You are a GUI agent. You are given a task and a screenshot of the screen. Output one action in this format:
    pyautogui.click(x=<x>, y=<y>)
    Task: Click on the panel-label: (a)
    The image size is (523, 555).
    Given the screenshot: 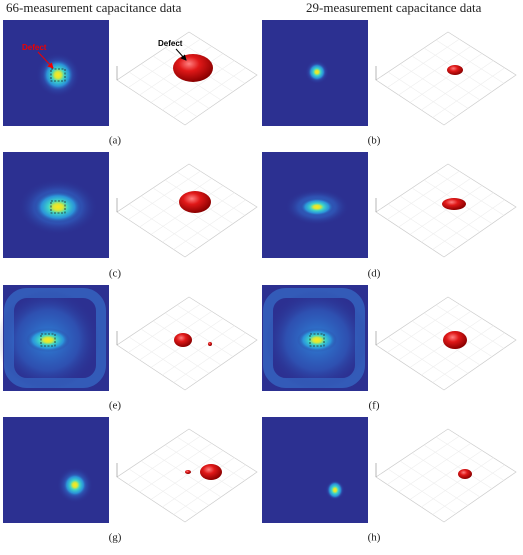 What is the action you would take?
    pyautogui.click(x=115, y=141)
    